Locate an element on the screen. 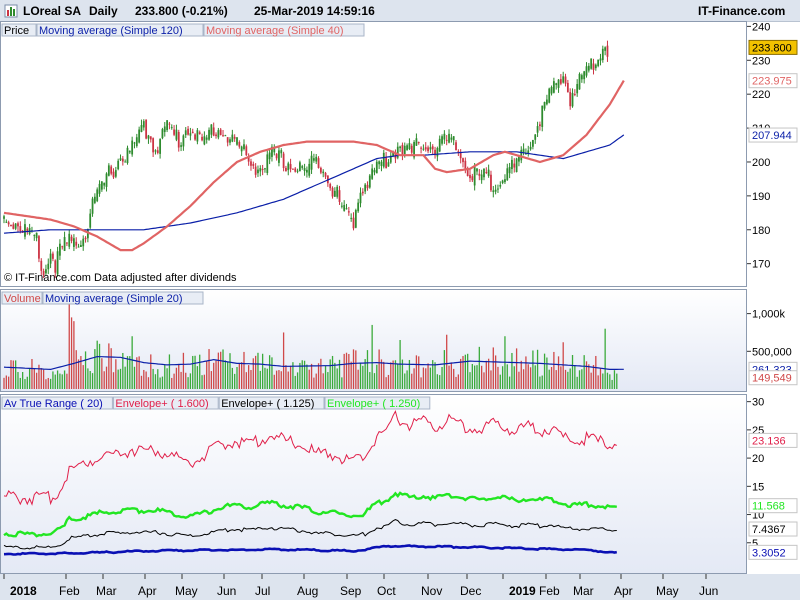 The image size is (800, 600). volume-y-tick-label: 1,000k is located at coordinates (769, 315).